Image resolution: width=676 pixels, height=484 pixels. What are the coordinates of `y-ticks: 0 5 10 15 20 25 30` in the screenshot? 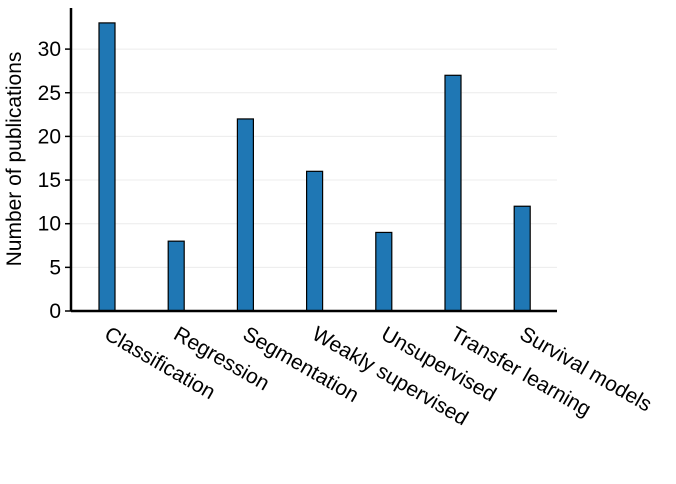 It's located at (54, 180).